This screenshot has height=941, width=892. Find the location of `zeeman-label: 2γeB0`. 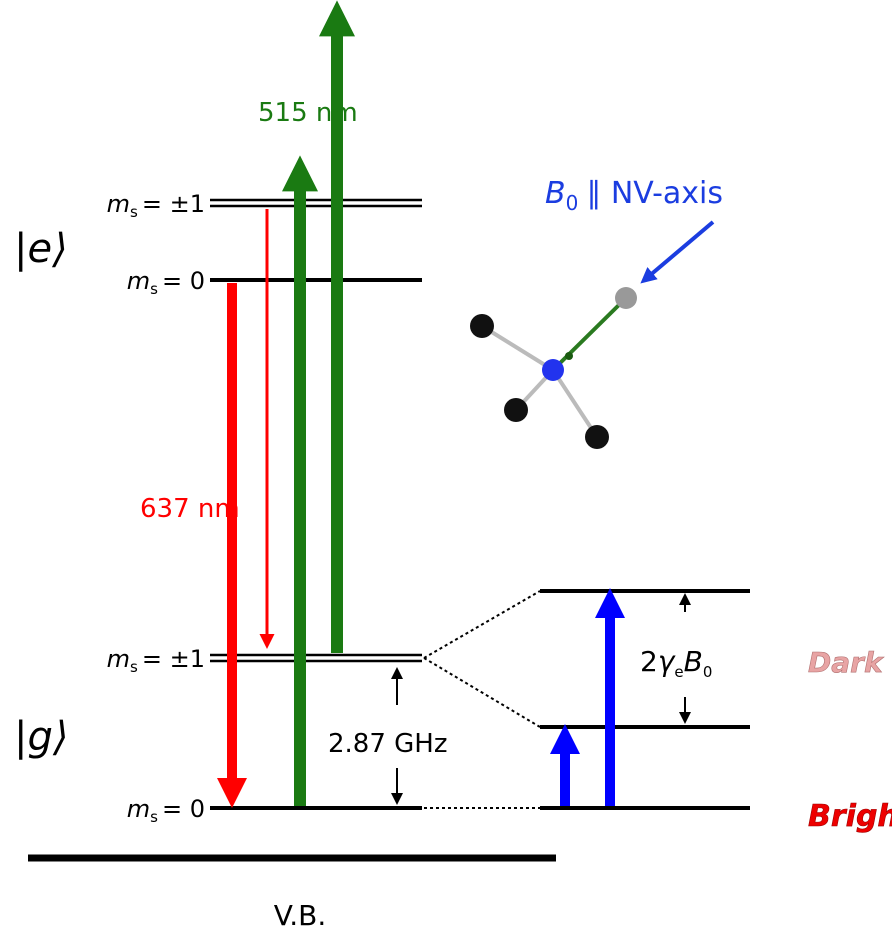

zeeman-label: 2γeB0 is located at coordinates (676, 663).